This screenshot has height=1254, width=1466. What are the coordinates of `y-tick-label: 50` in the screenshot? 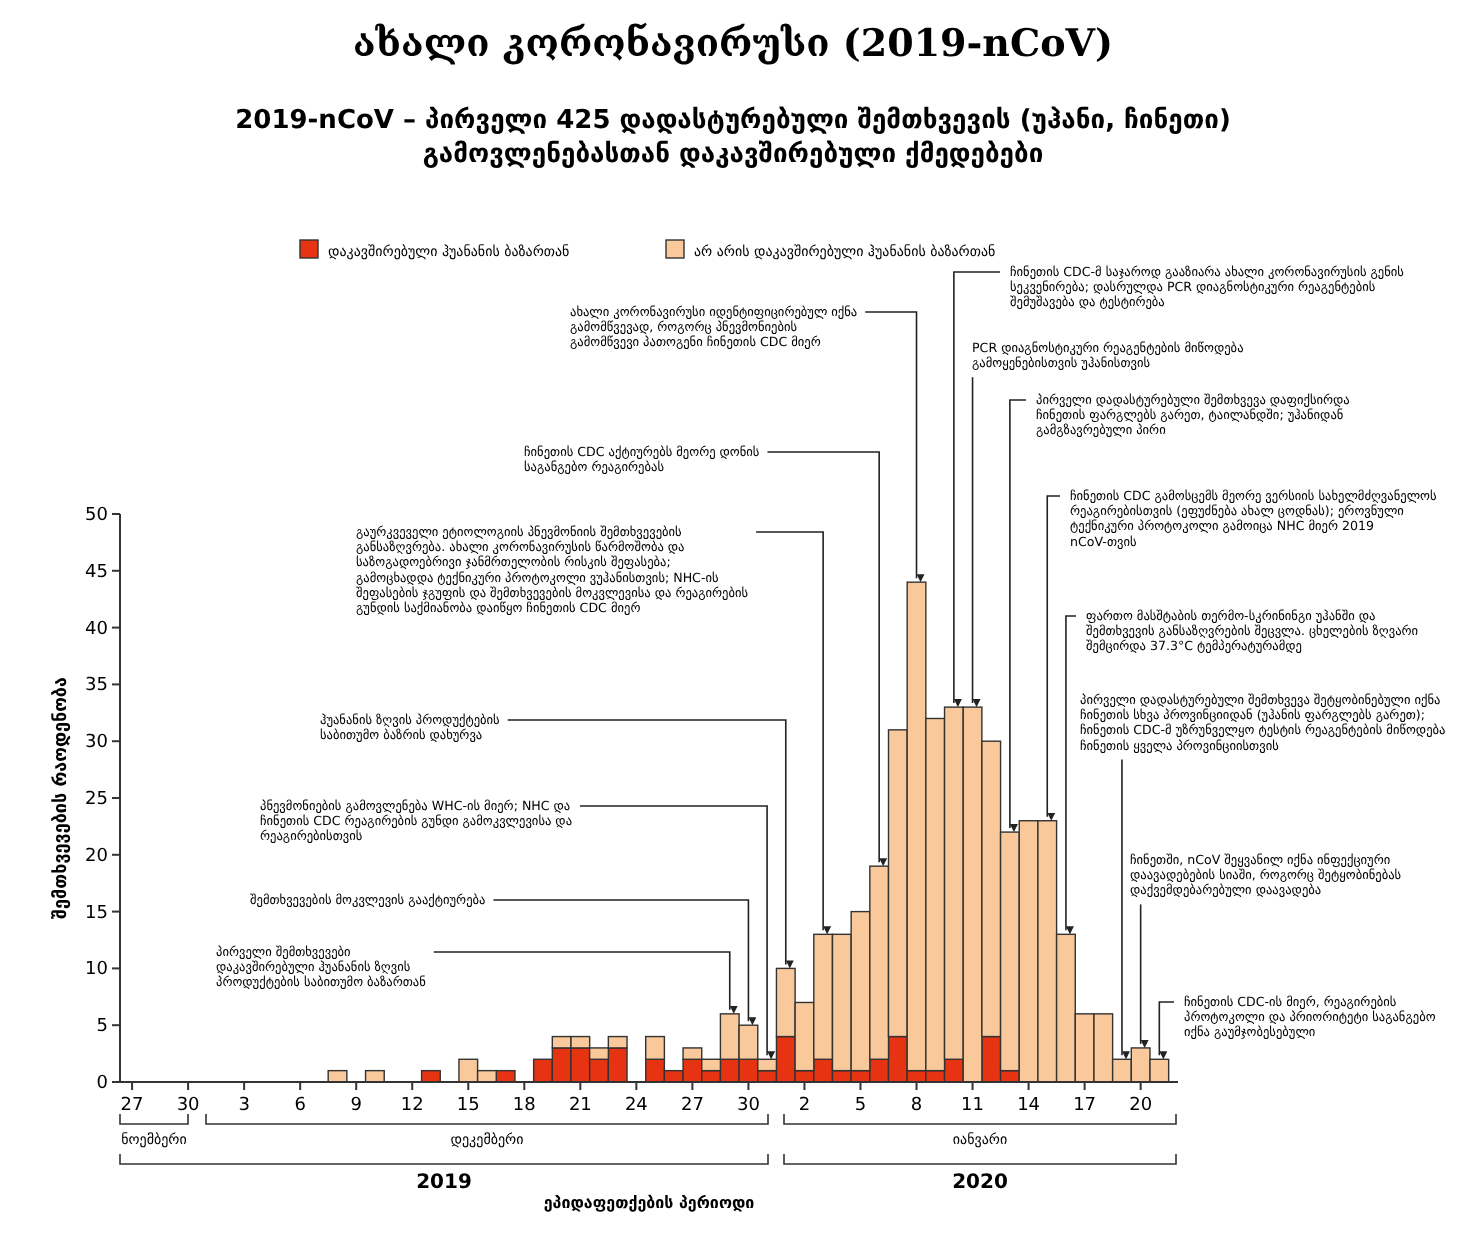 It's located at (97, 516).